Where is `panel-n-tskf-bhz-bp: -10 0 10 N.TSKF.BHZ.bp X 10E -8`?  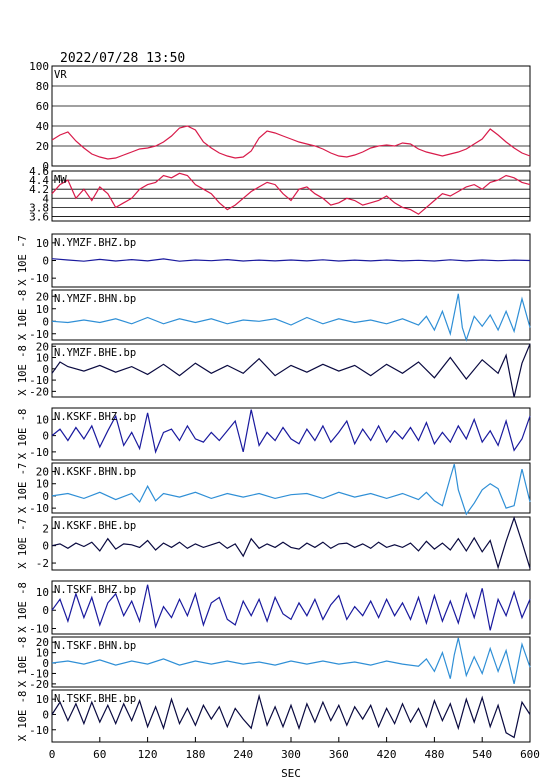
panel-n-tskf-bhz-bp: -10 0 10 N.TSKF.BHZ.bp X 10E -8 is located at coordinates (274, 608).